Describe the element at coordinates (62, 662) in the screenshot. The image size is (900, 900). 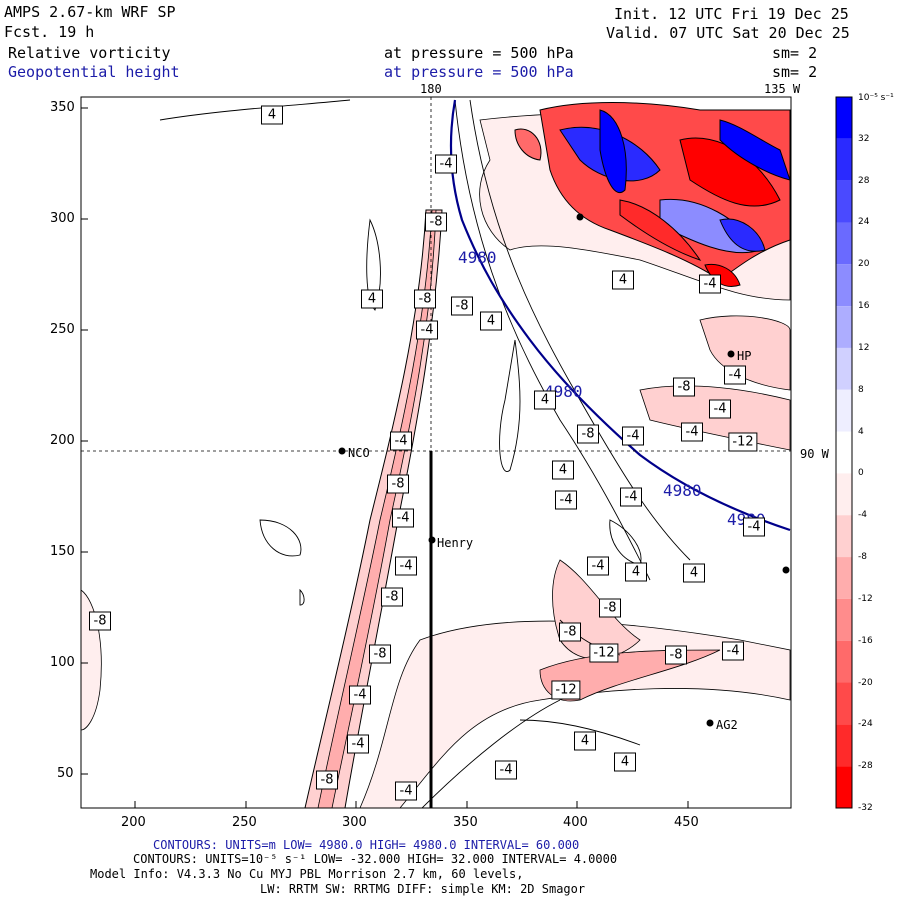
I see `y-tick-100: 100` at that location.